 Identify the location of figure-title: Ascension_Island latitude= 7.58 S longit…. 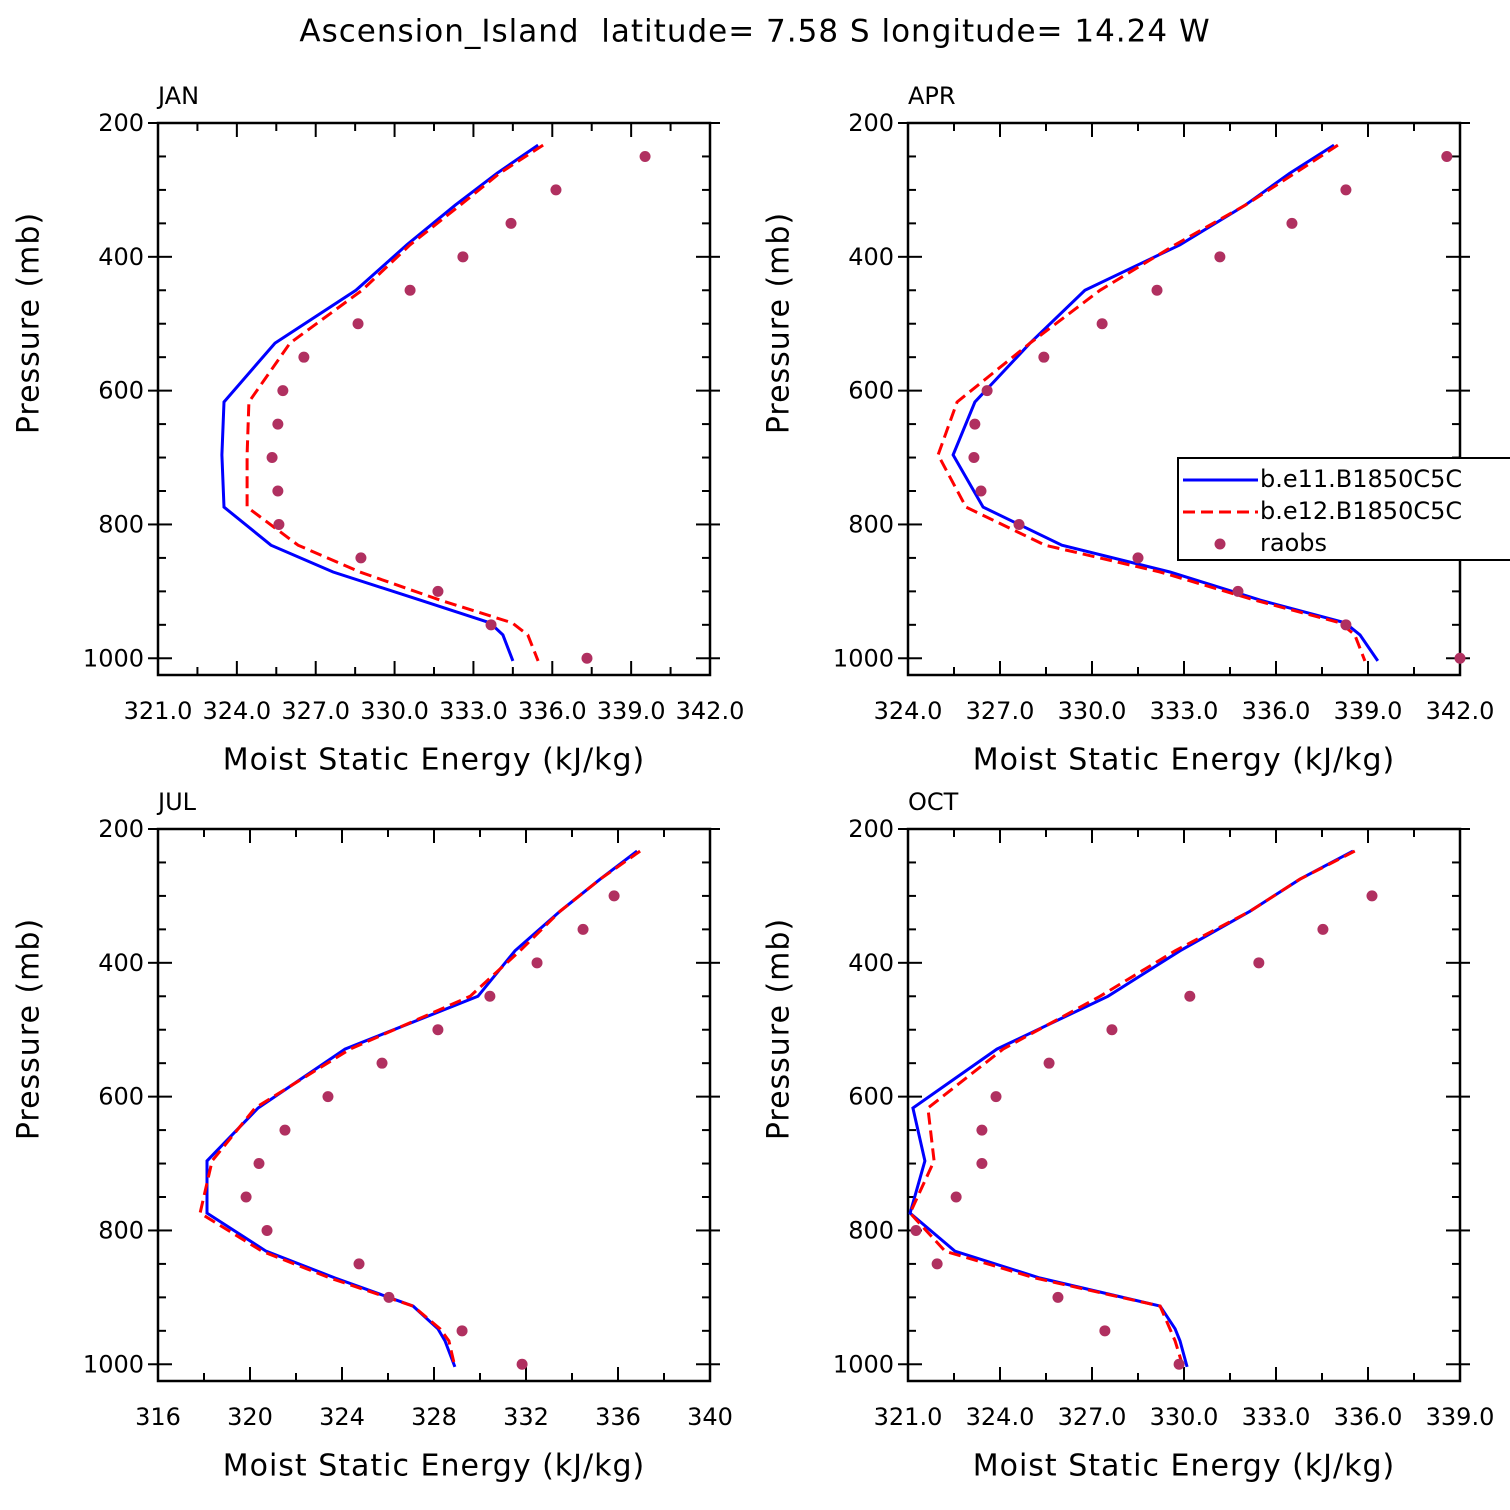
(754, 32).